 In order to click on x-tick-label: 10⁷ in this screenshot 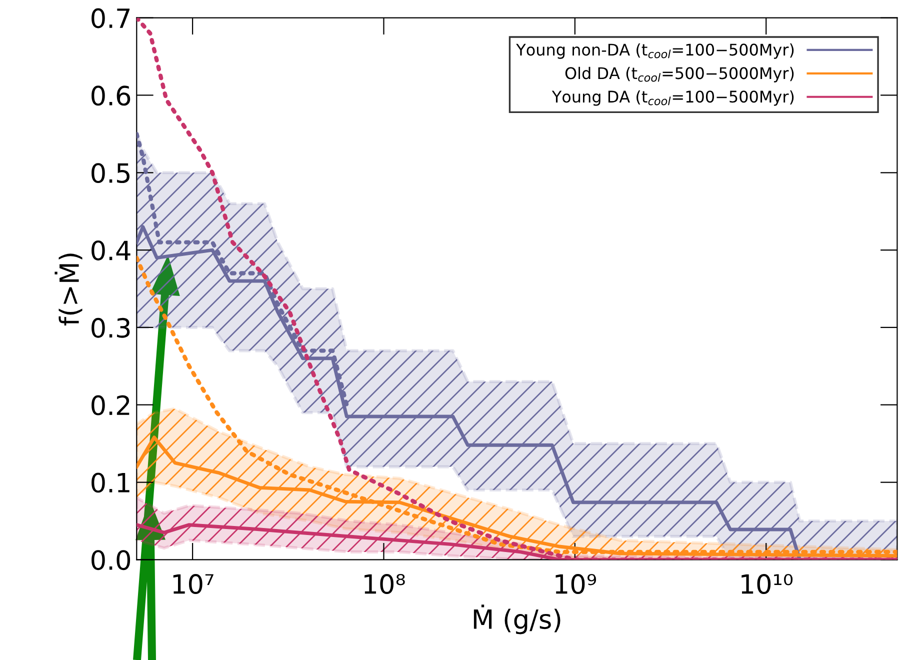, I will do `click(193, 584)`.